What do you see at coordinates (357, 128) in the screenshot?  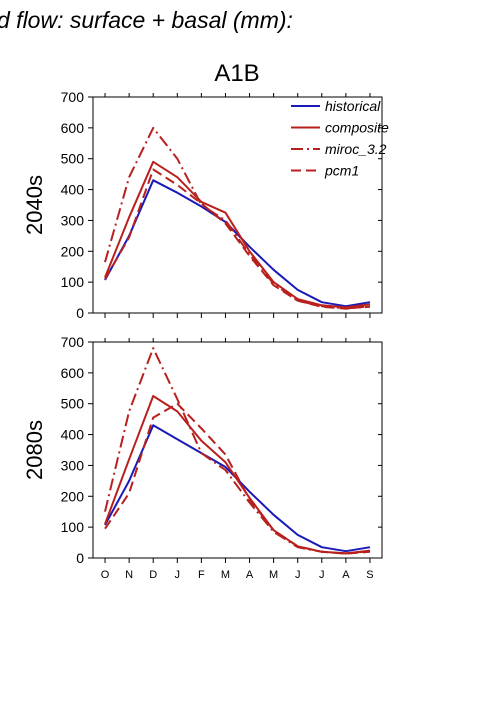 I see `legend-label-composite: composite` at bounding box center [357, 128].